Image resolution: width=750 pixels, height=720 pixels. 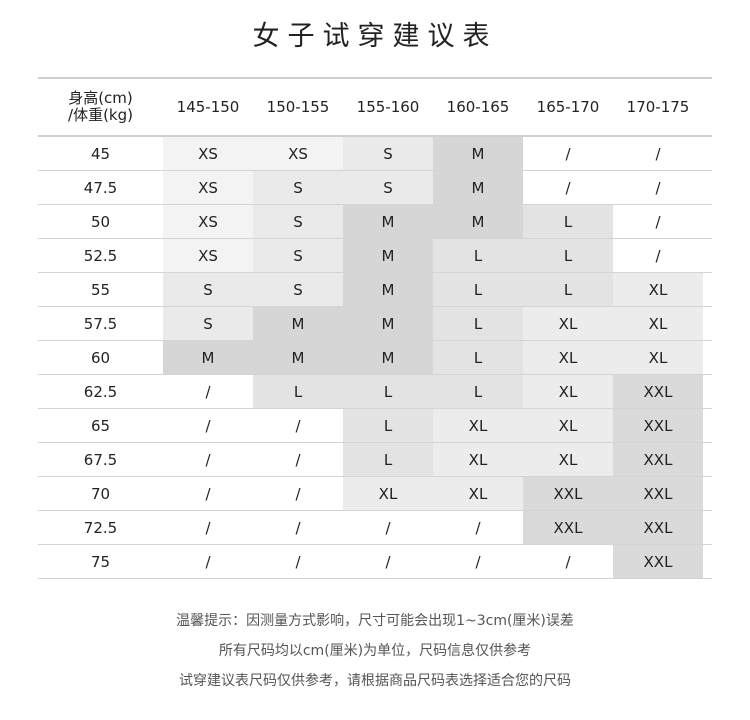 I want to click on table-row: 52.5 XS S M L L /, so click(x=375, y=256).